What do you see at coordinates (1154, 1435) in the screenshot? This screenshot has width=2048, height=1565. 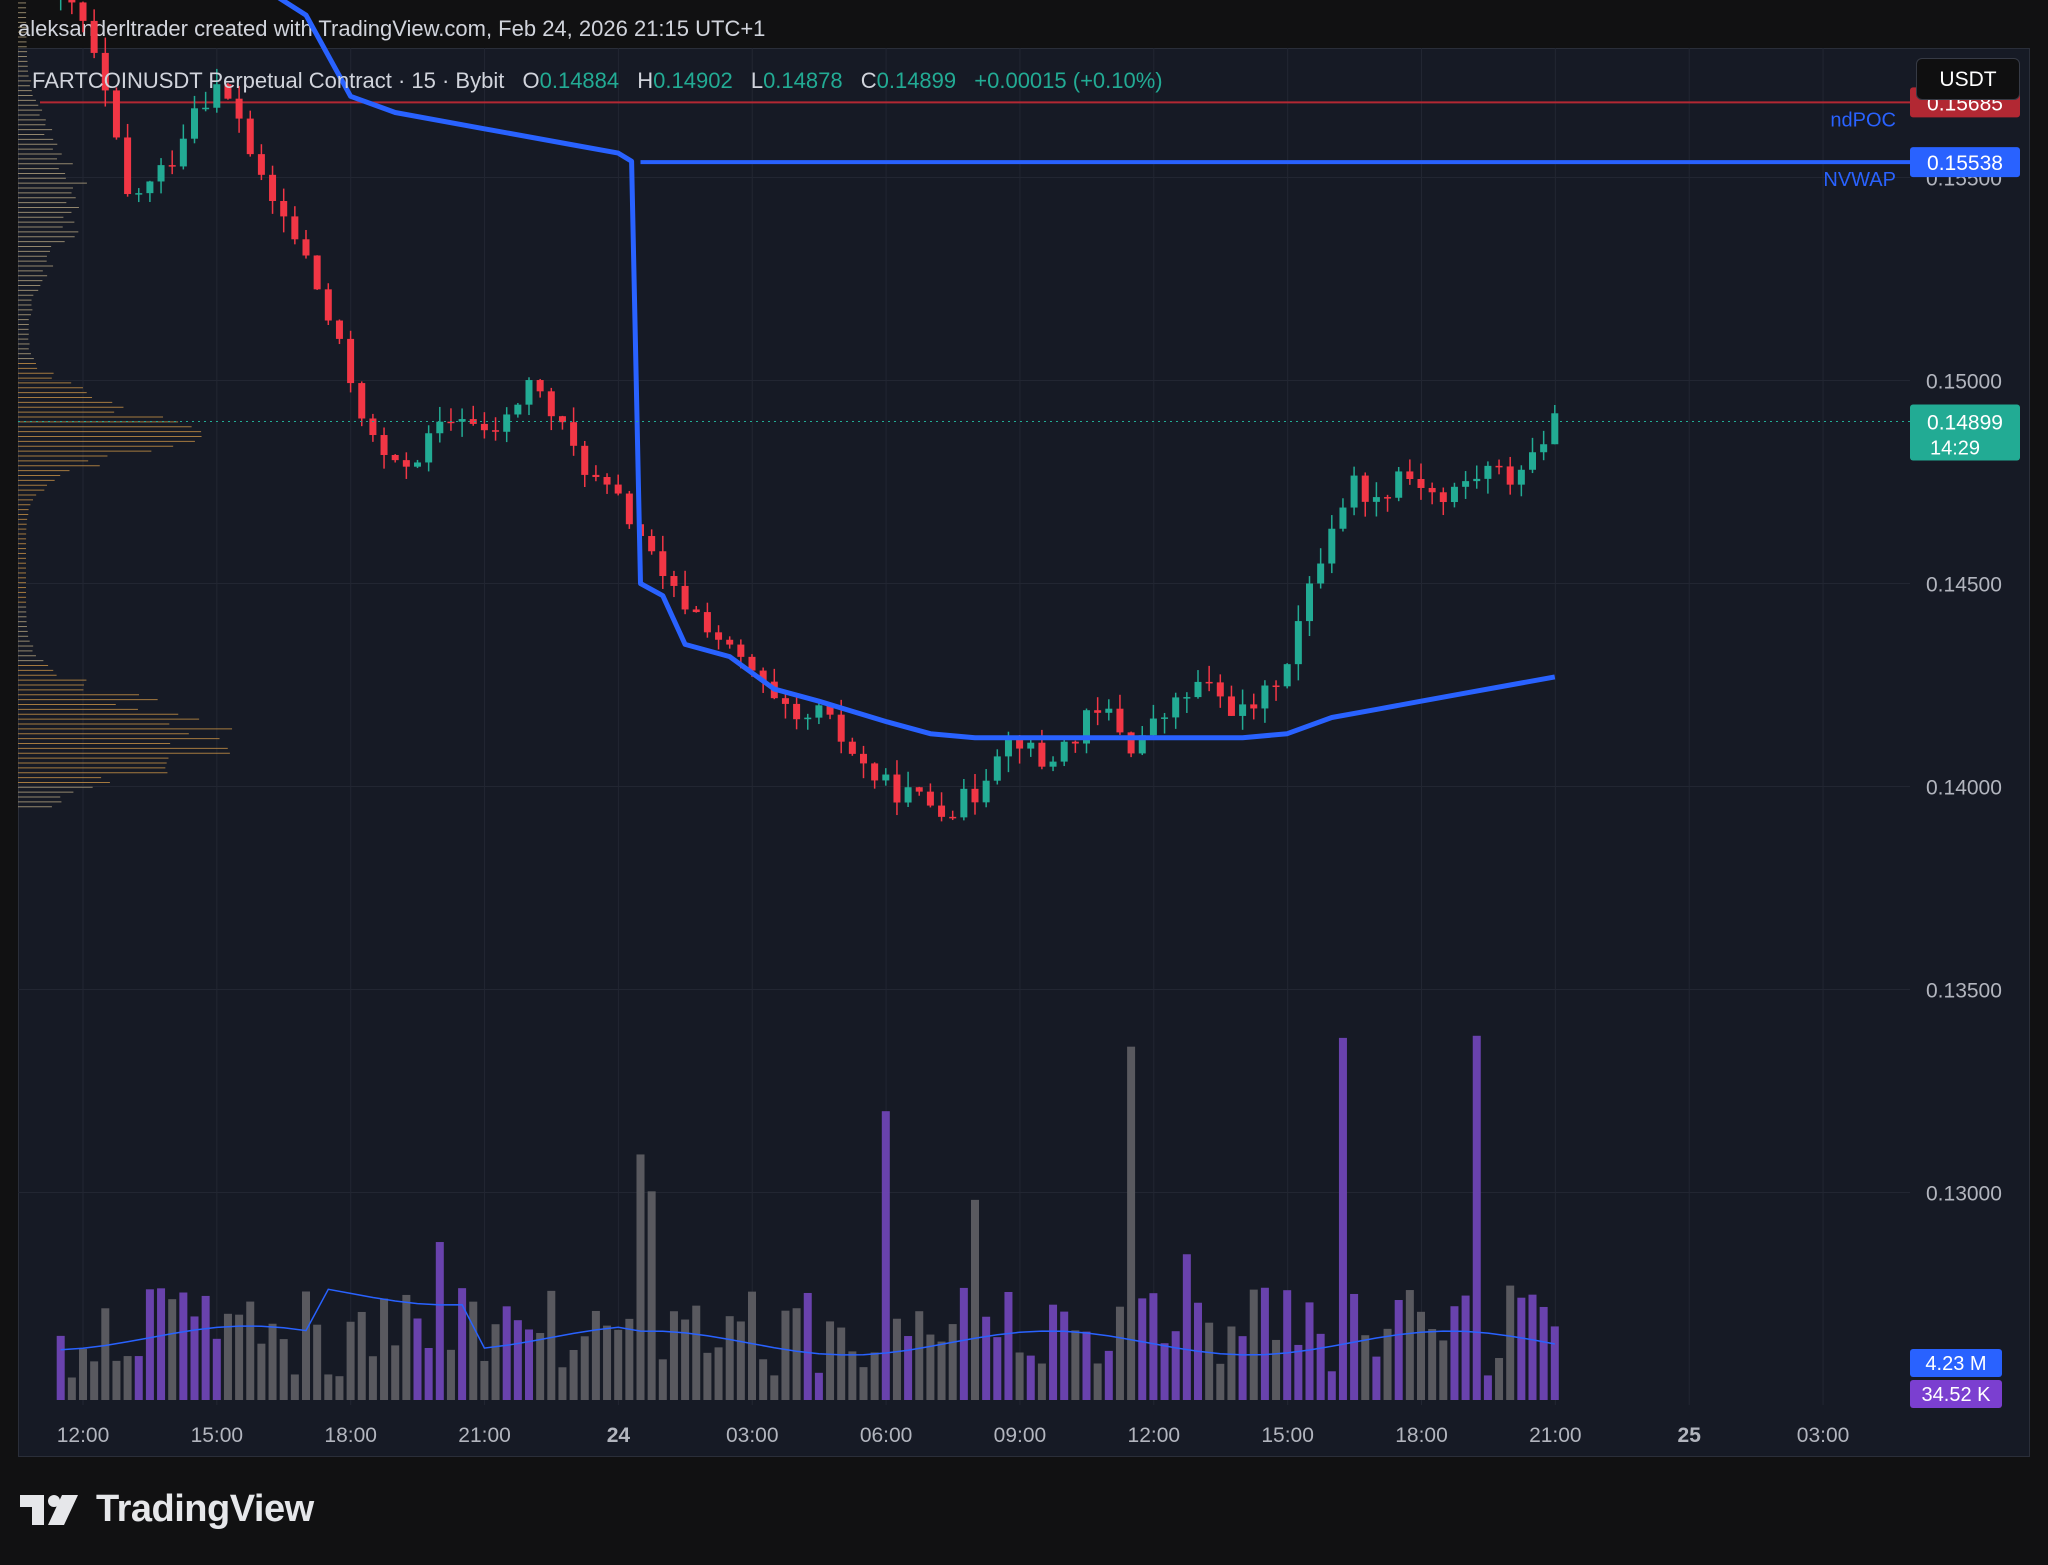 I see `x-tick-label: 12:00` at bounding box center [1154, 1435].